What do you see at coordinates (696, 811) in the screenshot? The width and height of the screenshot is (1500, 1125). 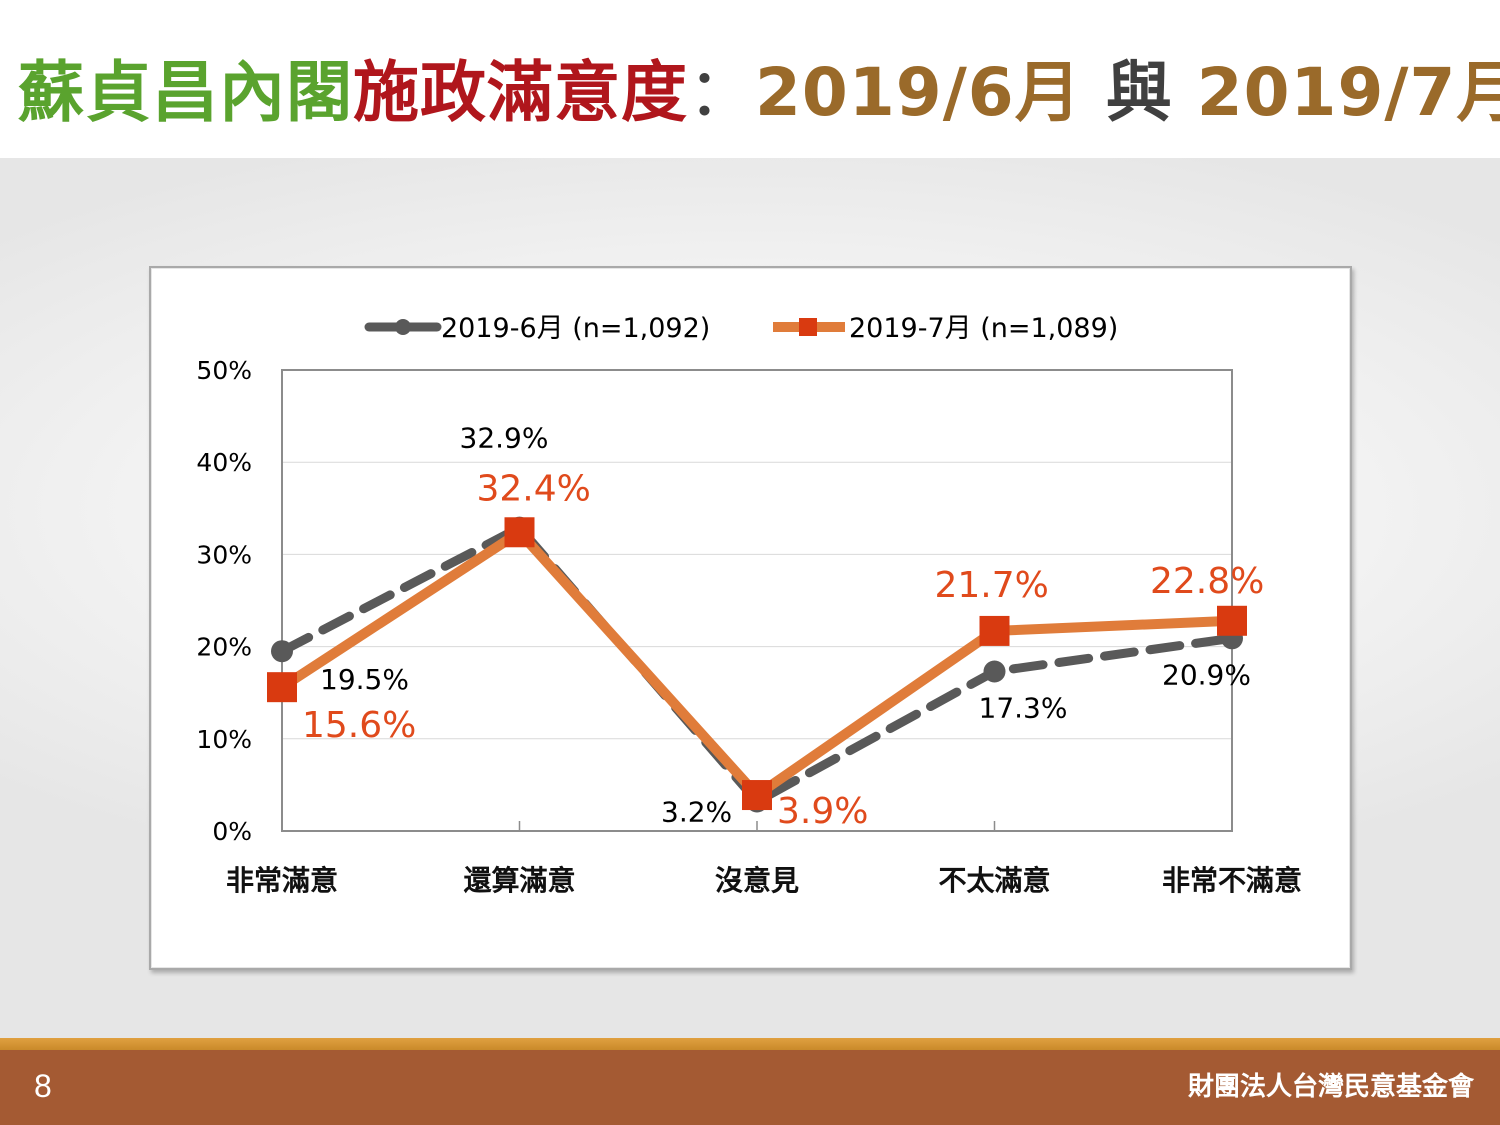 I see `data-label-june: 3.2%` at bounding box center [696, 811].